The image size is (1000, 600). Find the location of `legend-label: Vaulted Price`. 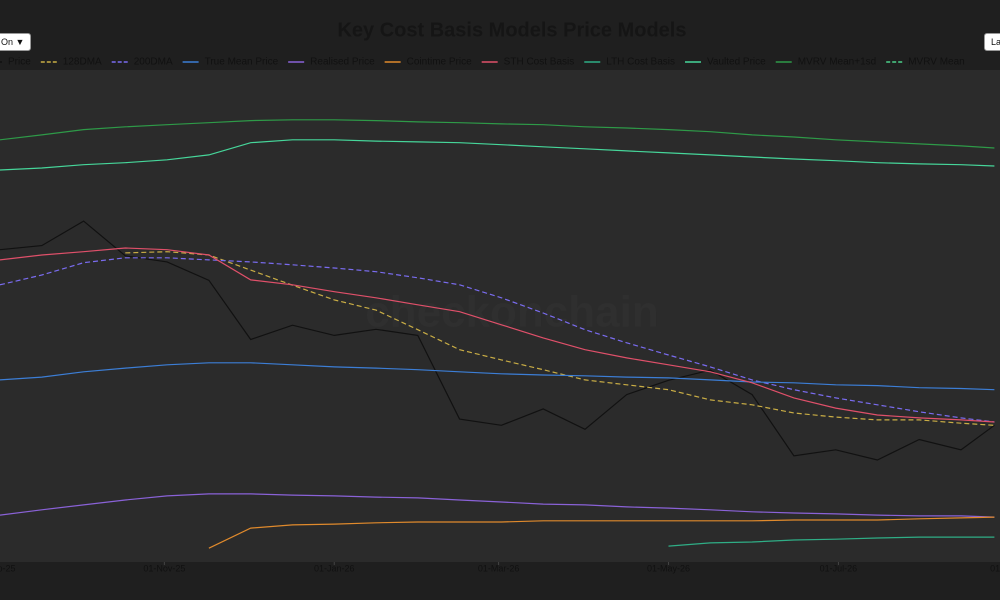

legend-label: Vaulted Price is located at coordinates (736, 62).